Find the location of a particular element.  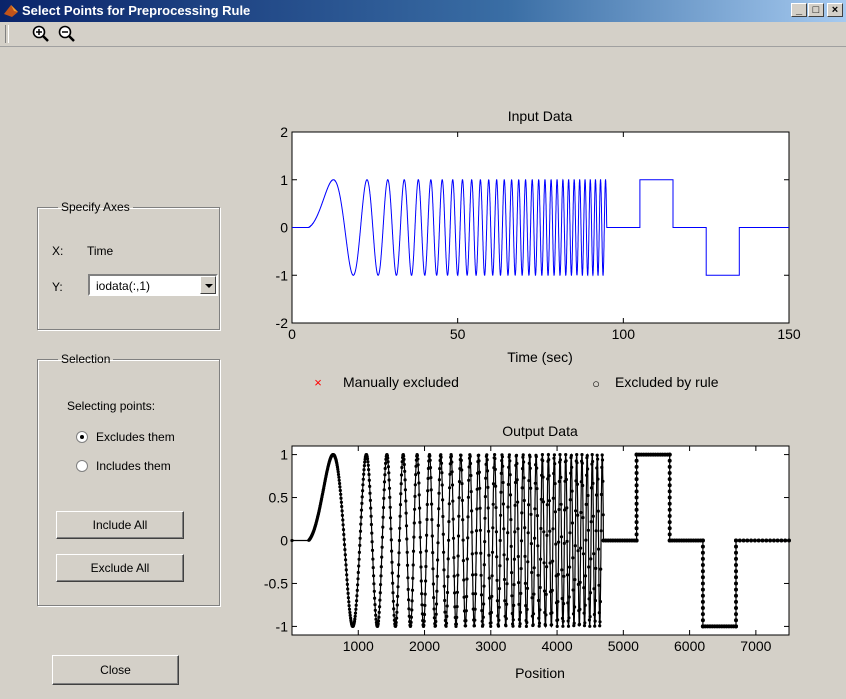

maximize-button: □ is located at coordinates (816, 10).